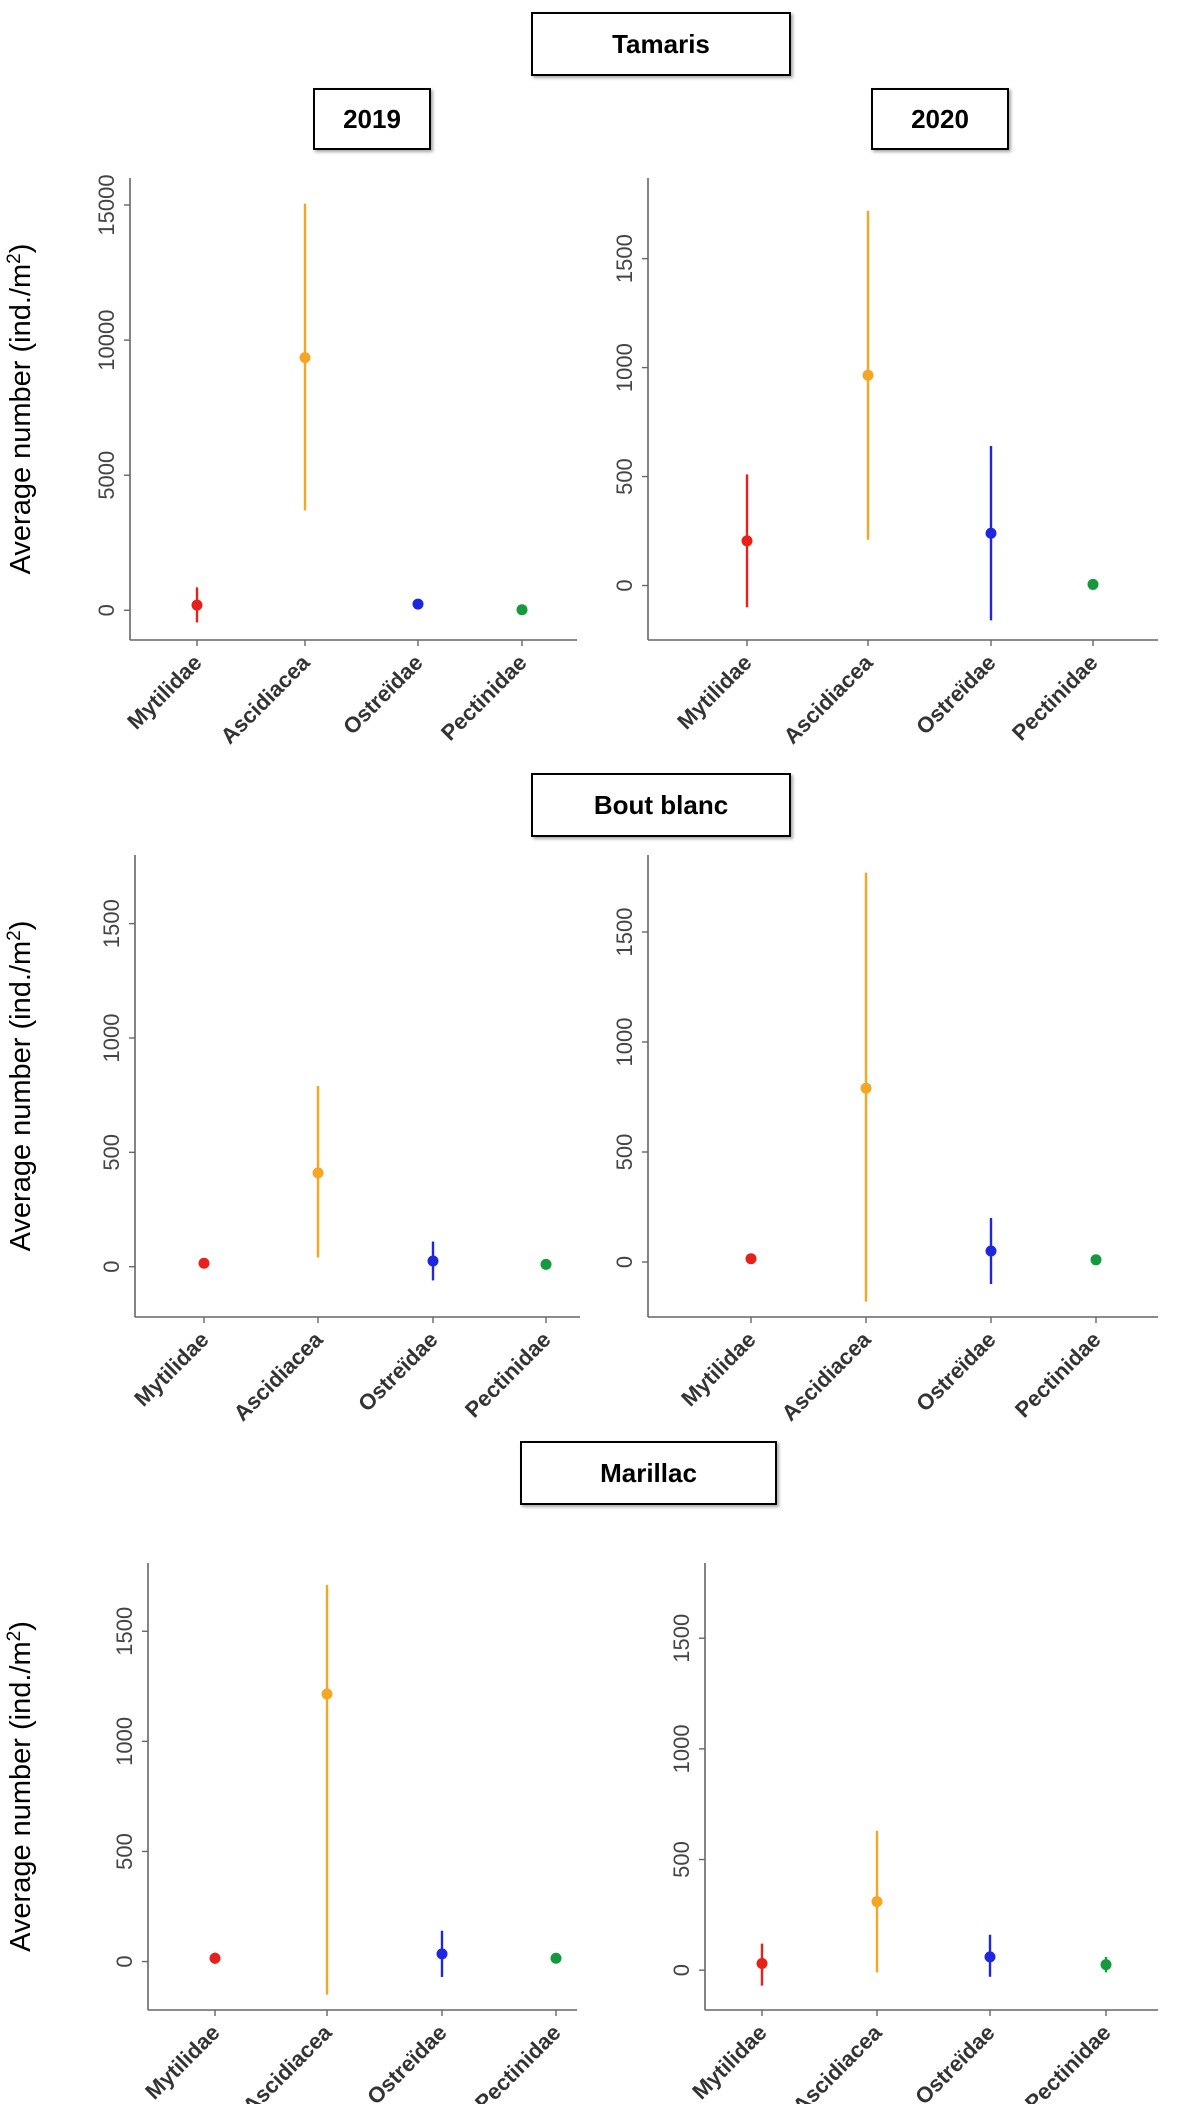 Image resolution: width=1181 pixels, height=2104 pixels. Describe the element at coordinates (661, 805) in the screenshot. I see `site-title-bout-blanc: Bout blanc` at that location.